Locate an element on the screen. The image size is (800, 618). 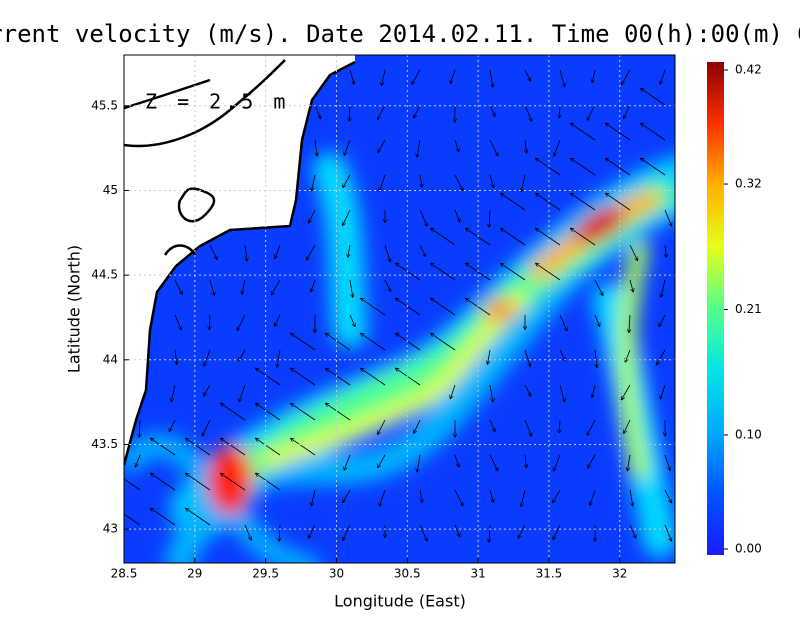
colorbar is located at coordinates (715, 308).